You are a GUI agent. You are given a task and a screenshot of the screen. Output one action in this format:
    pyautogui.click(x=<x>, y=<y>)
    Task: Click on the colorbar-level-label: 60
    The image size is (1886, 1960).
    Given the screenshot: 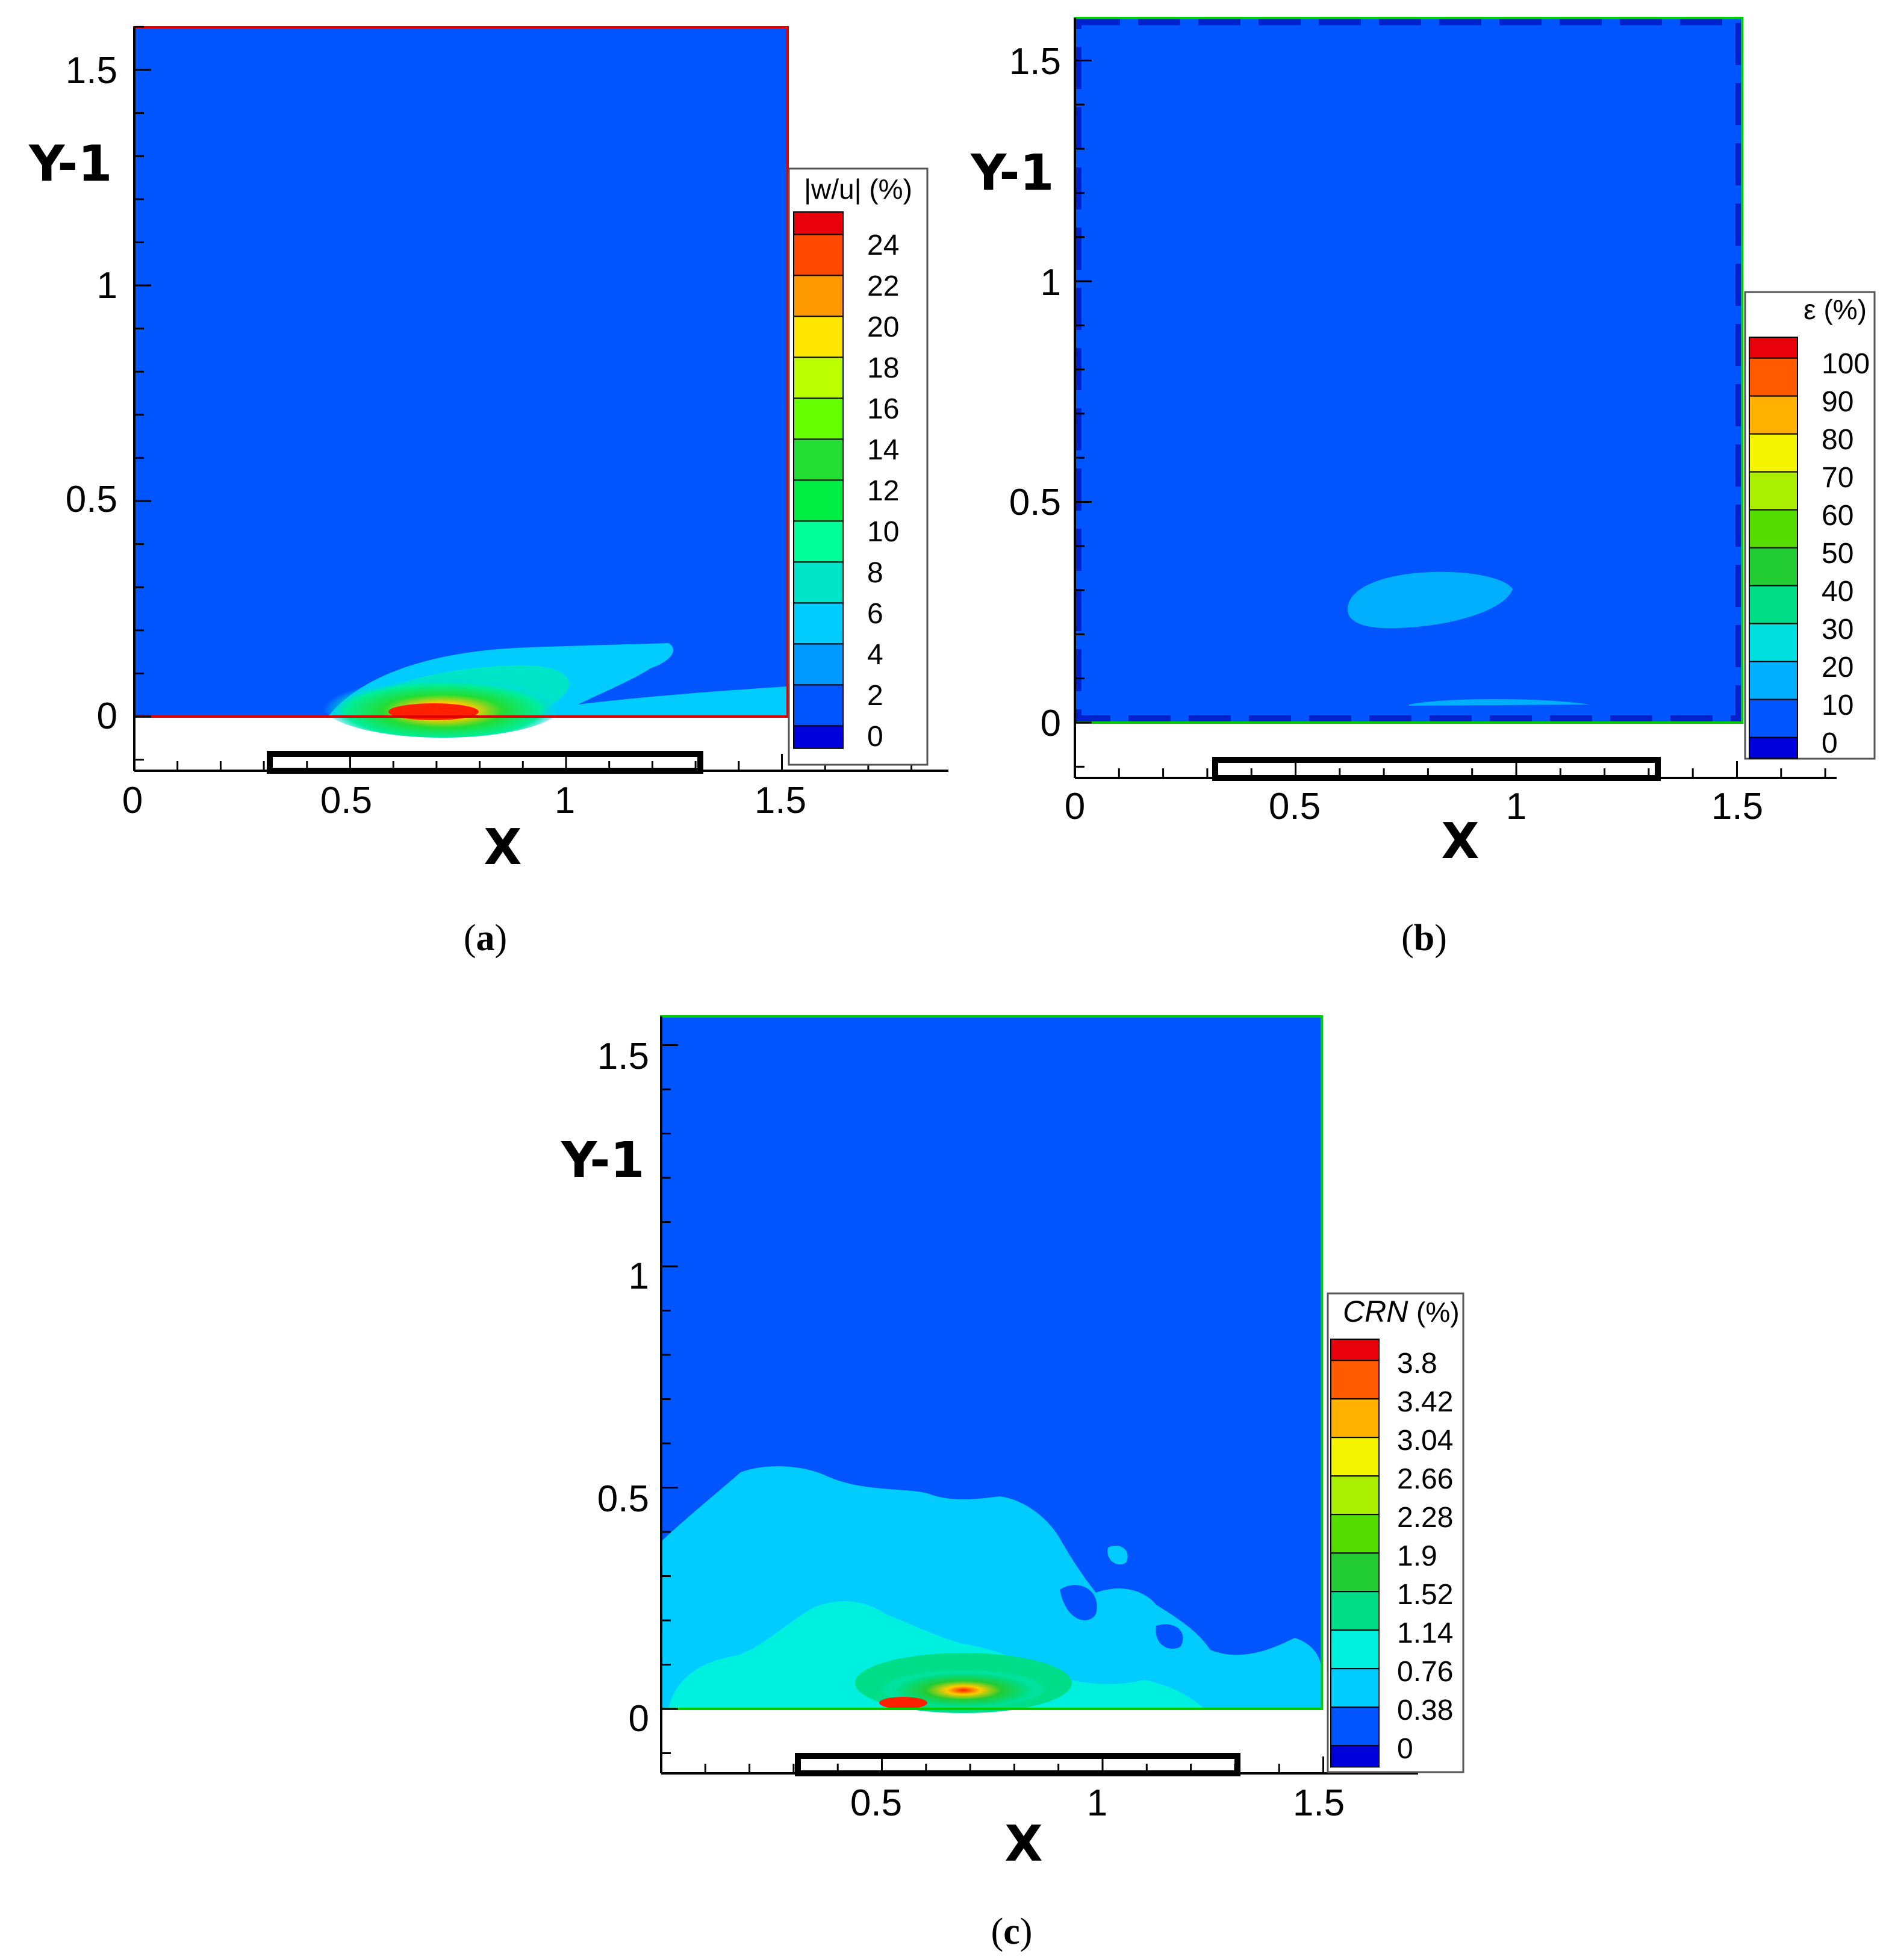 What is the action you would take?
    pyautogui.click(x=1838, y=516)
    